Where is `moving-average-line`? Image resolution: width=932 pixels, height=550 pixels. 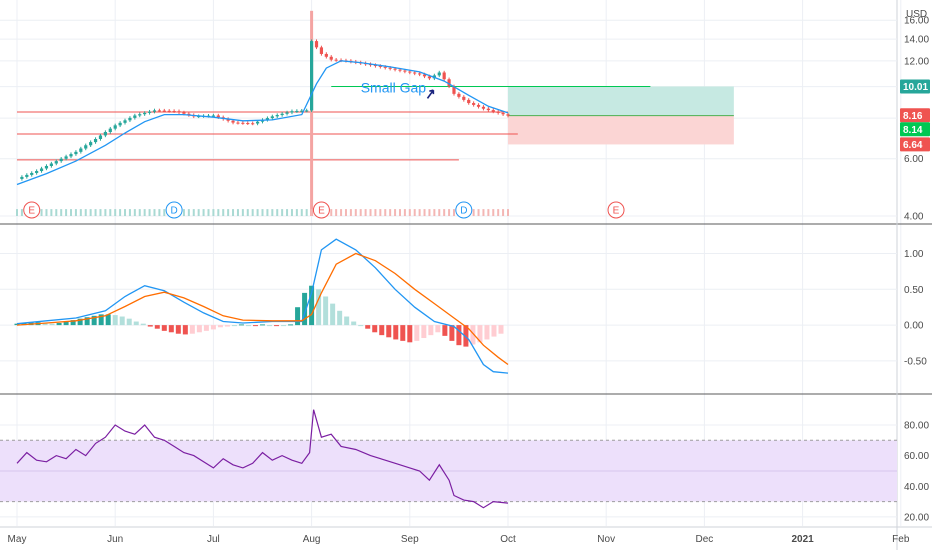 moving-average-line is located at coordinates (262, 123).